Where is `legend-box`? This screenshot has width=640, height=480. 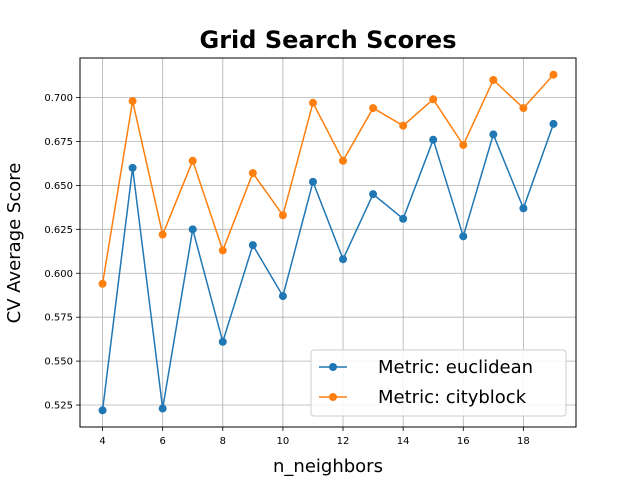 legend-box is located at coordinates (438, 383).